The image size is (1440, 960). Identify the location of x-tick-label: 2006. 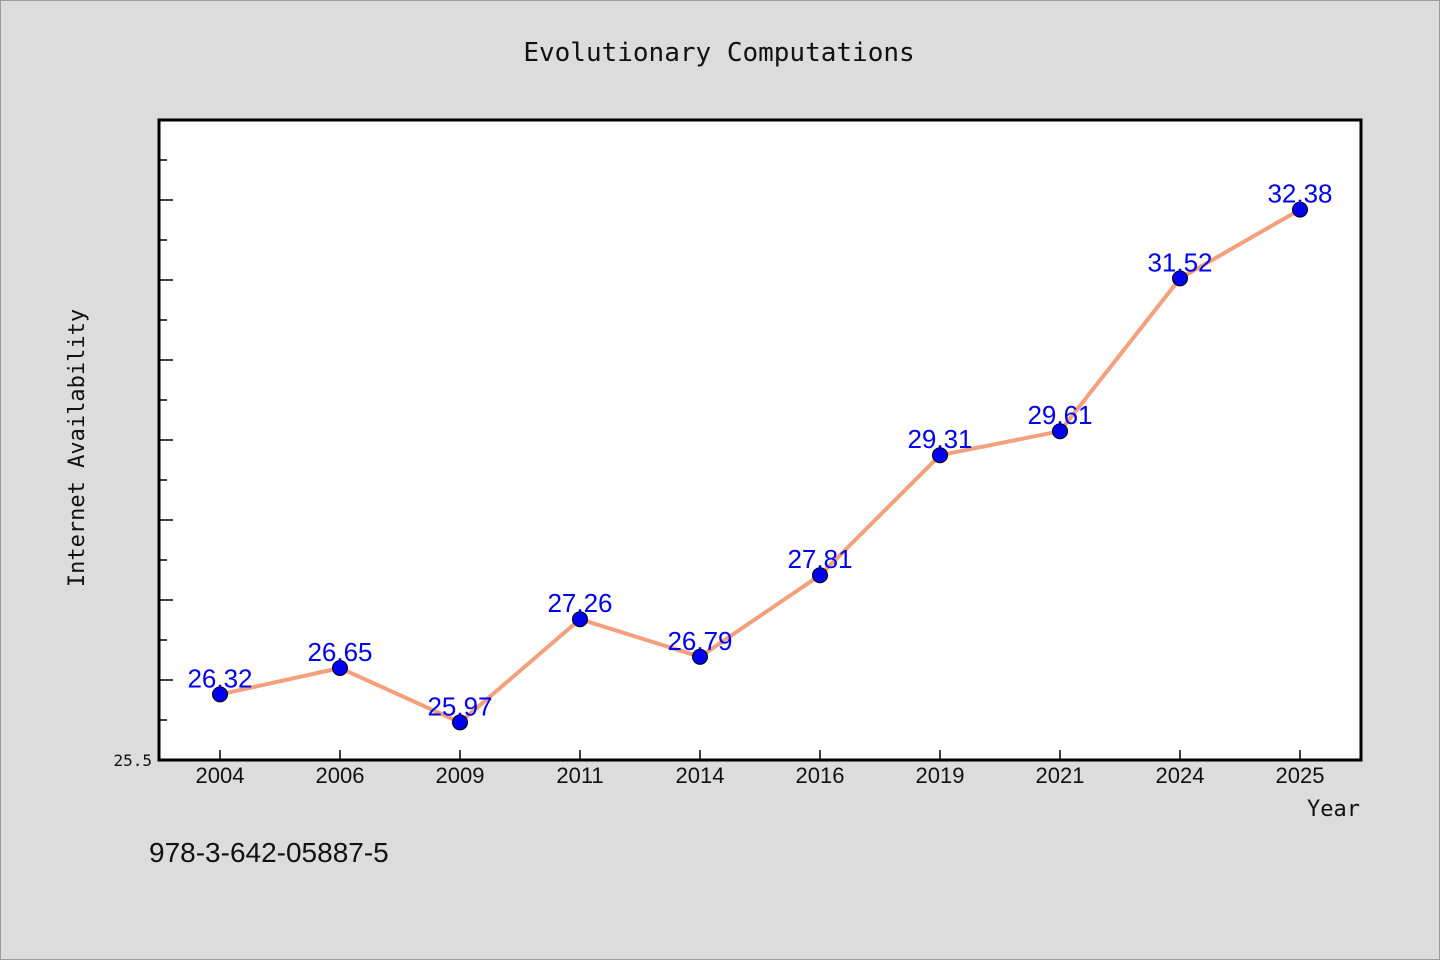
(340, 775).